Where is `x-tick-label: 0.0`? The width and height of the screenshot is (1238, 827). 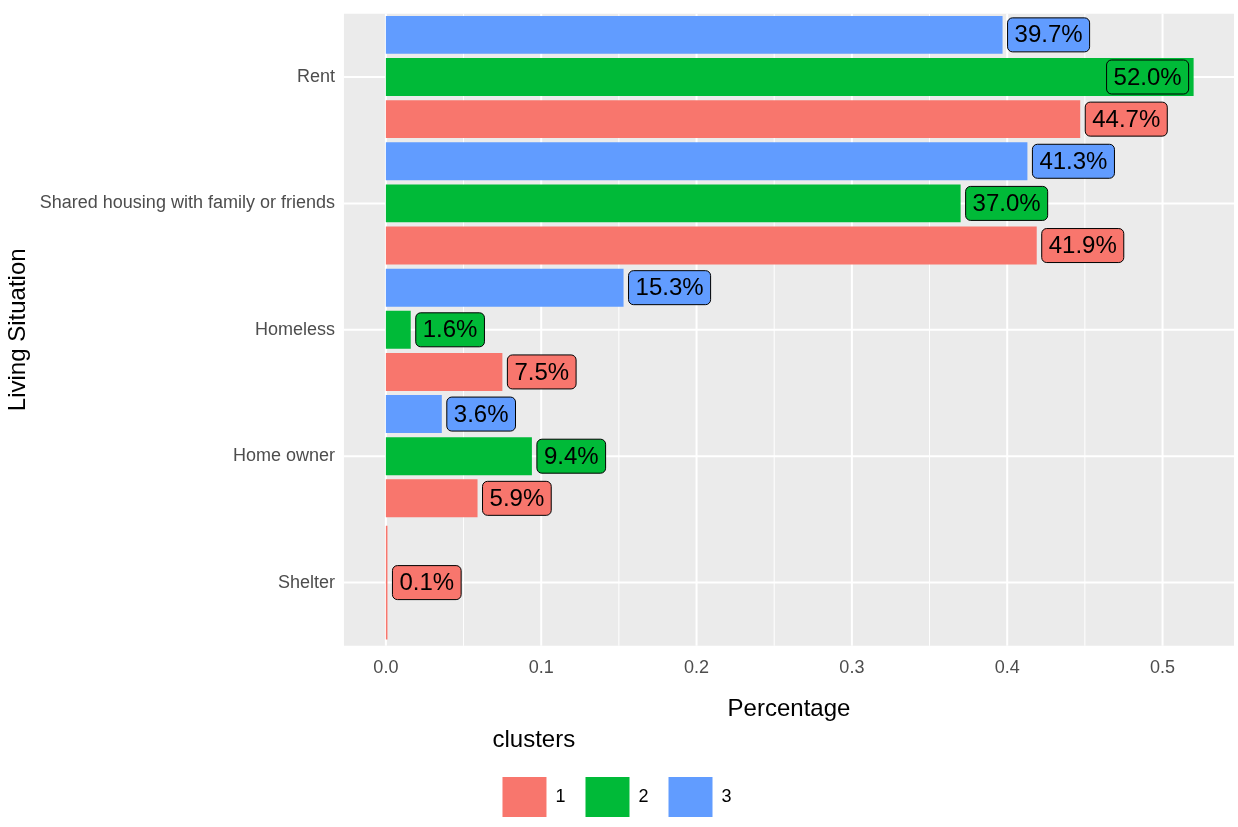
x-tick-label: 0.0 is located at coordinates (386, 666).